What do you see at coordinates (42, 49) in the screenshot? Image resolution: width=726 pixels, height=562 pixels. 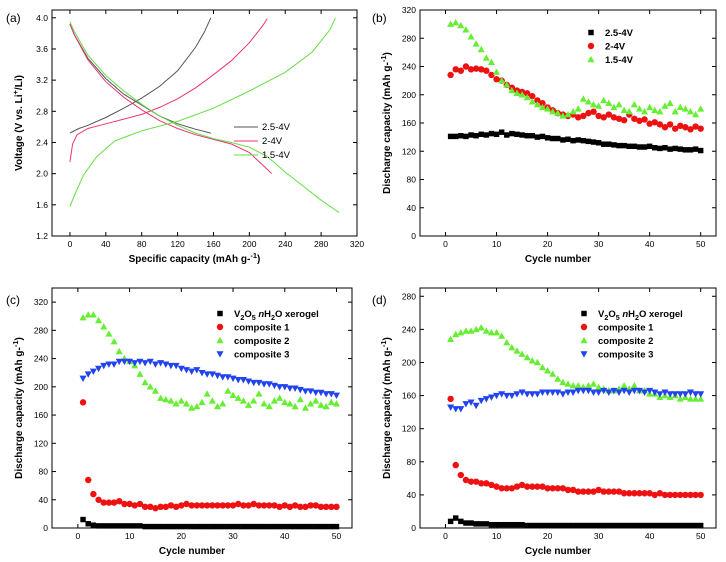 I see `y-tick-label: 3.6` at bounding box center [42, 49].